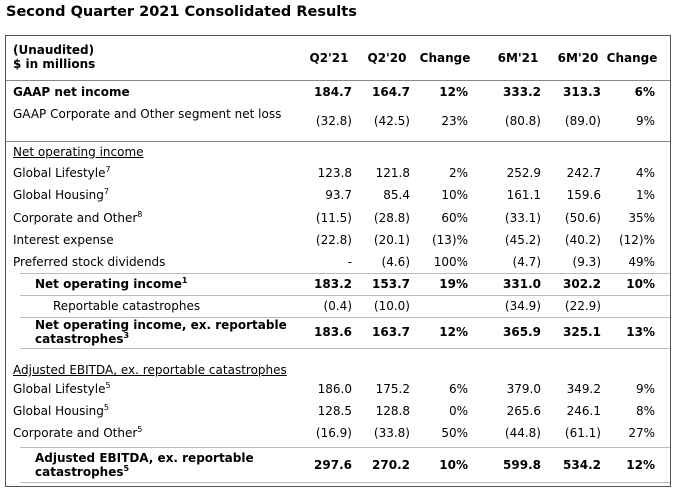  I want to click on cell-value: 23%, so click(454, 121).